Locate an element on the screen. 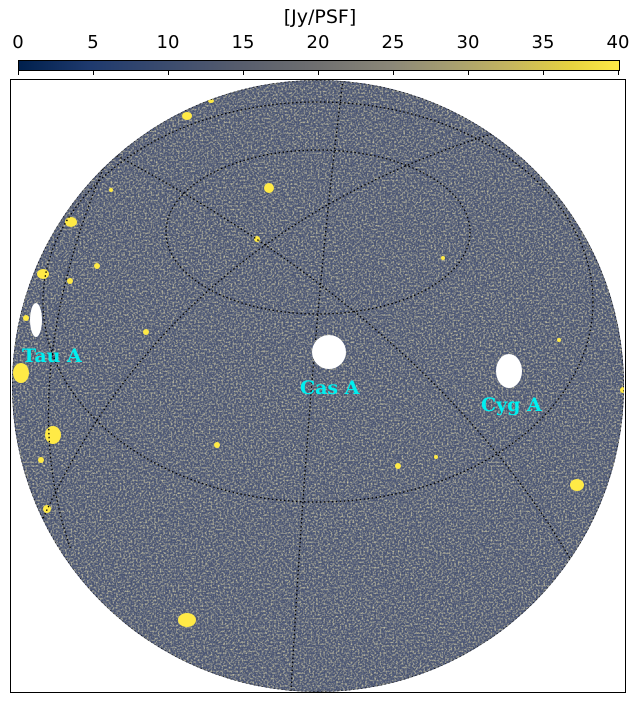  masked-sources is located at coordinates (276, 345).